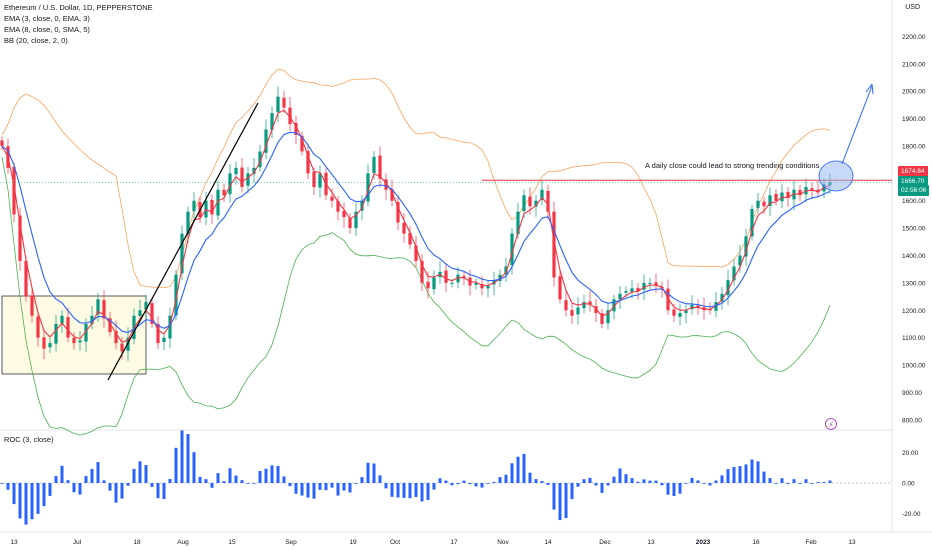 Image resolution: width=932 pixels, height=550 pixels. What do you see at coordinates (914, 283) in the screenshot?
I see `y-tick-label: 1300.00` at bounding box center [914, 283].